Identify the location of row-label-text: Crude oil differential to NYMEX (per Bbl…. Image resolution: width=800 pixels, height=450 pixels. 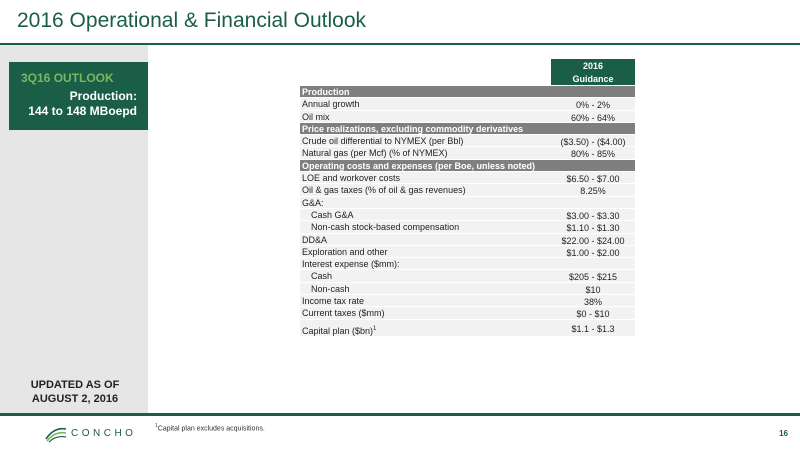
(383, 141).